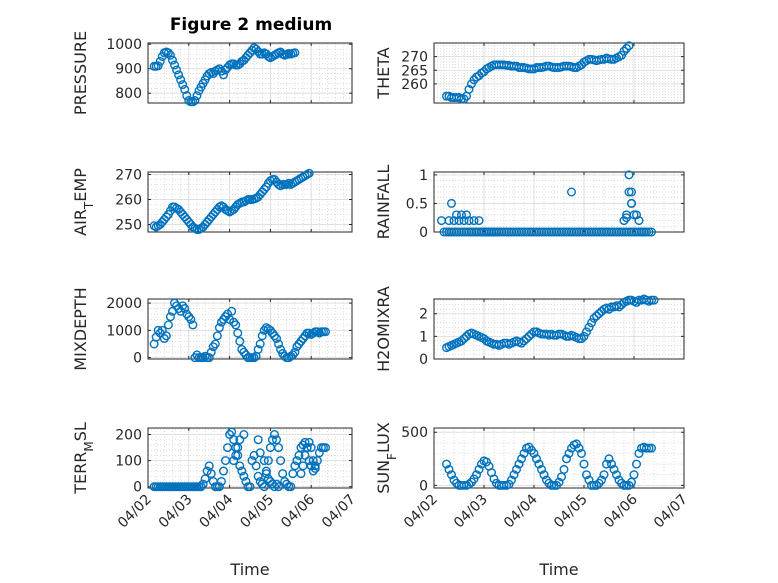  I want to click on y-axis-label: H2OMIXRA, so click(383, 329).